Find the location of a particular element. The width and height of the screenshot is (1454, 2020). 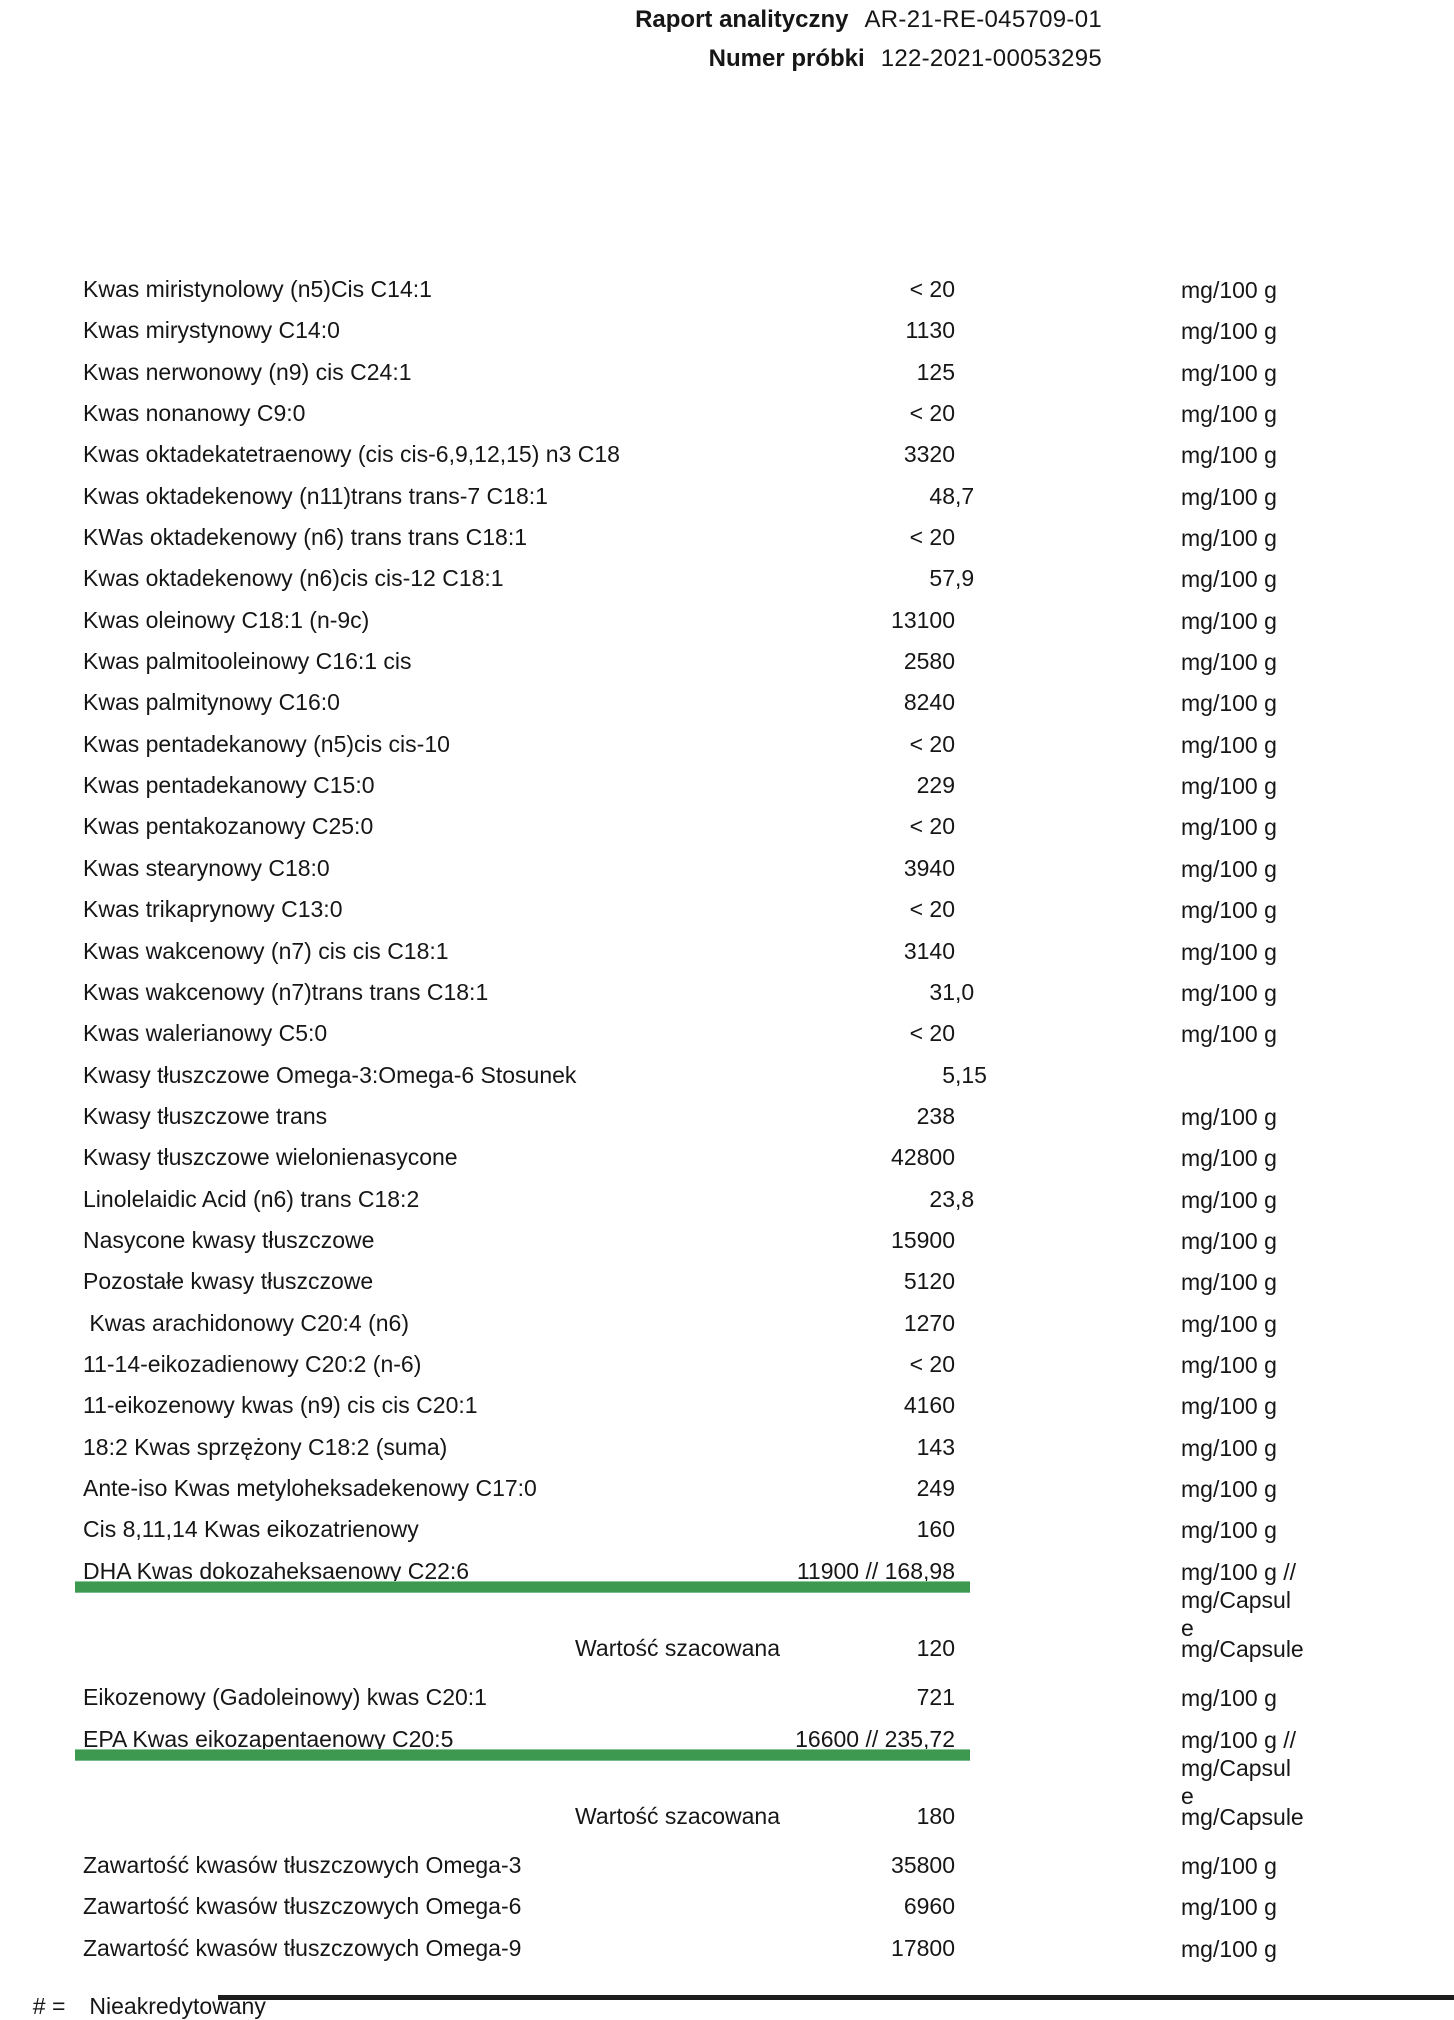

analyte-label: Pozostałe kwasy tłuszczowe is located at coordinates (228, 1281).